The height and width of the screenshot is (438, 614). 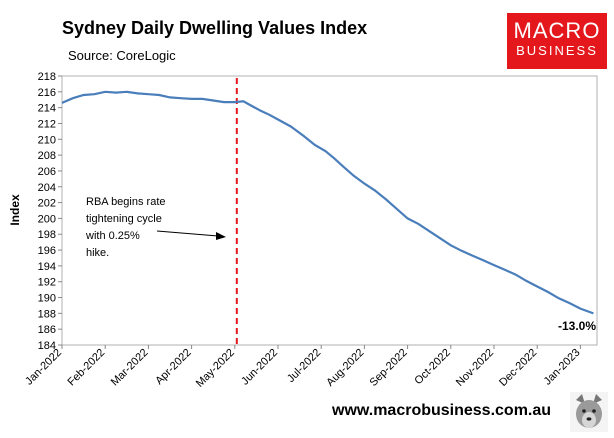 What do you see at coordinates (47, 299) in the screenshot?
I see `y-tick-label: 190` at bounding box center [47, 299].